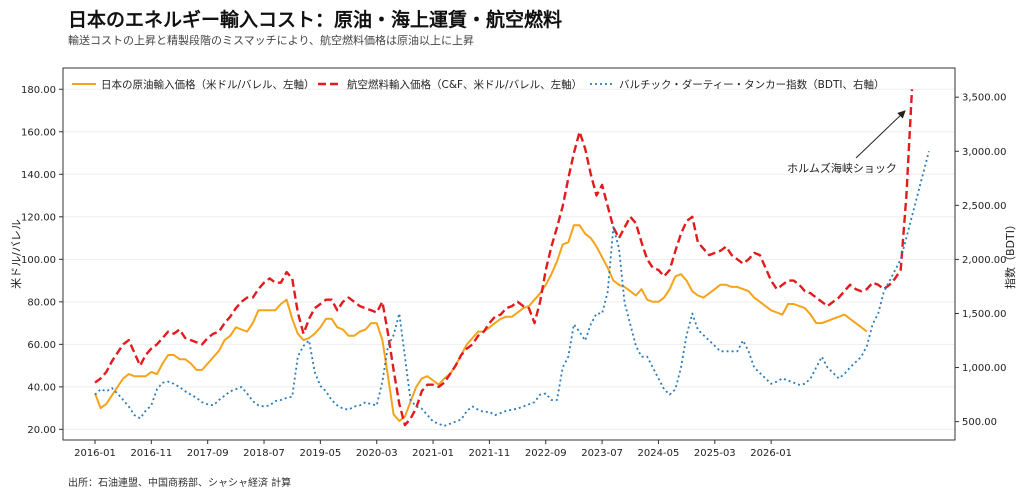  What do you see at coordinates (984, 98) in the screenshot?
I see `y-right-tick-label: 3,500.00` at bounding box center [984, 98].